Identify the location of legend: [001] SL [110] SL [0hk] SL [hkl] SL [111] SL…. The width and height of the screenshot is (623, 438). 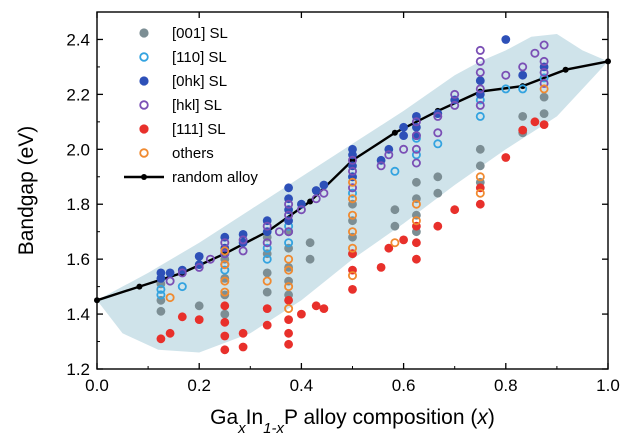
(191, 105).